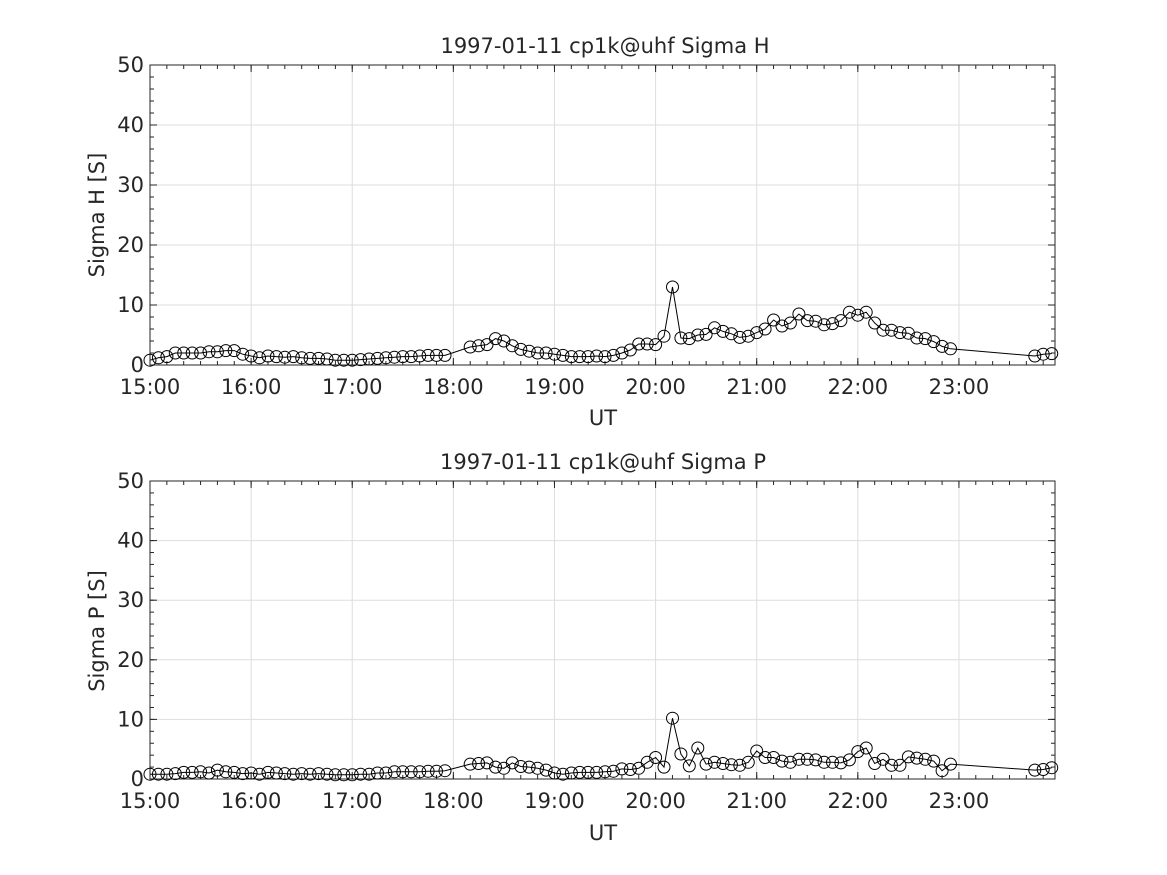 The width and height of the screenshot is (1167, 875). Describe the element at coordinates (251, 801) in the screenshot. I see `x-tick-label: 16:00` at that location.